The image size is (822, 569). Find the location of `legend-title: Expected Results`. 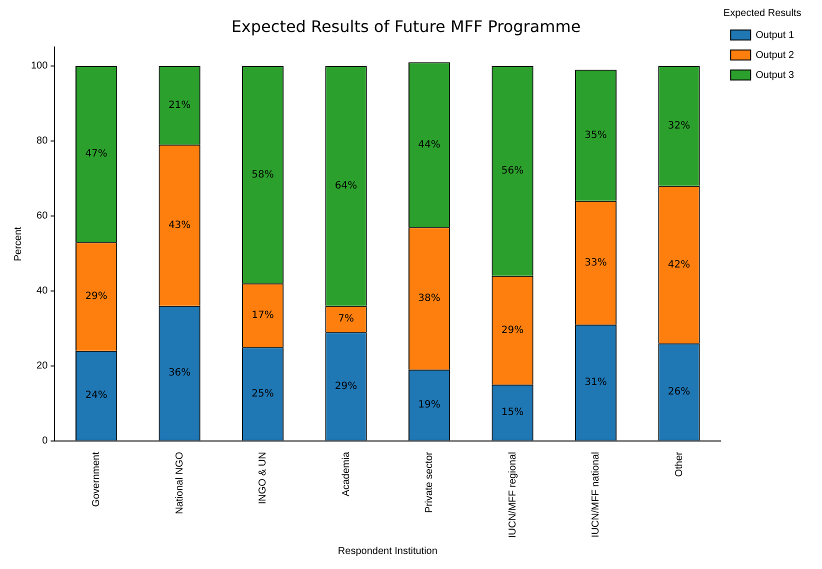

legend-title: Expected Results is located at coordinates (762, 13).